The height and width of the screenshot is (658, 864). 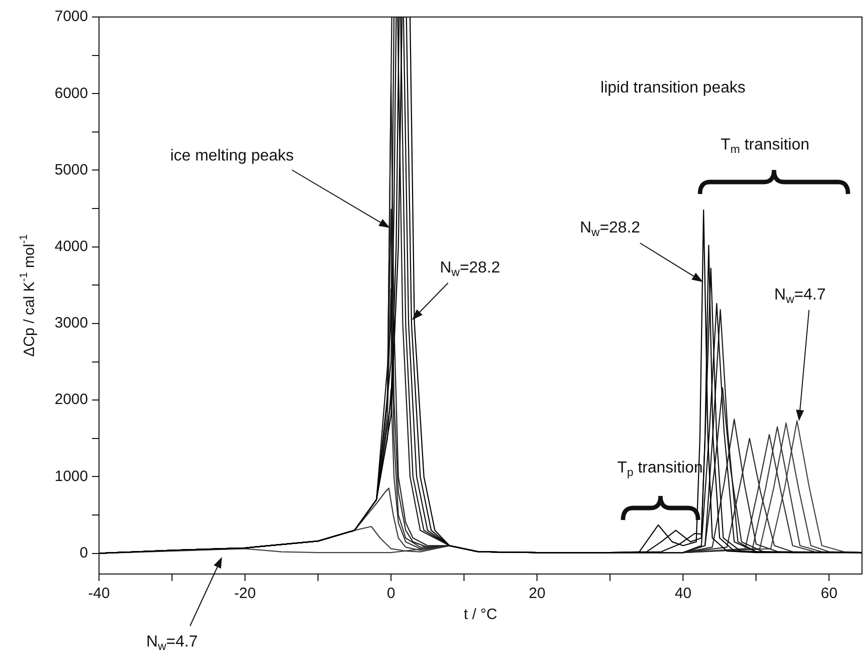 I want to click on y-tick-label: 3000, so click(x=71, y=323).